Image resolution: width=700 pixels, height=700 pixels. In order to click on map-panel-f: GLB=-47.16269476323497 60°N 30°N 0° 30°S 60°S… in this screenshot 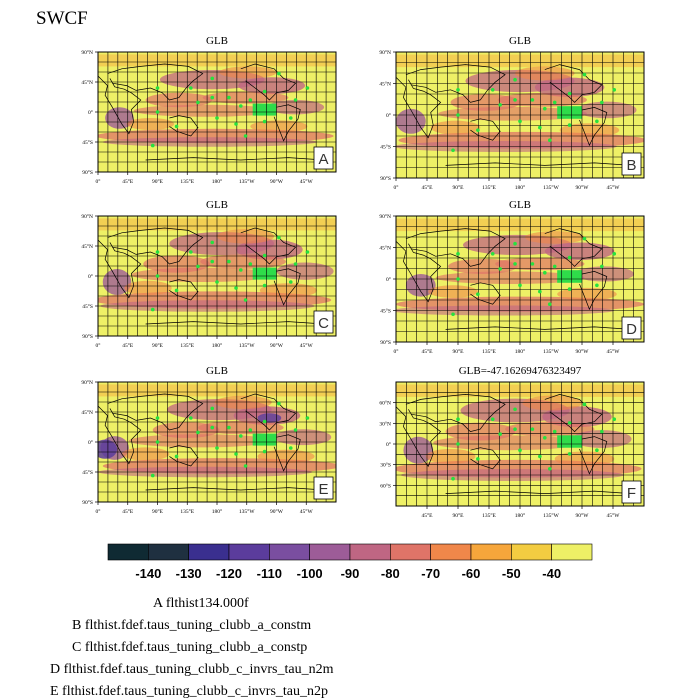, I will do `click(512, 442)`.